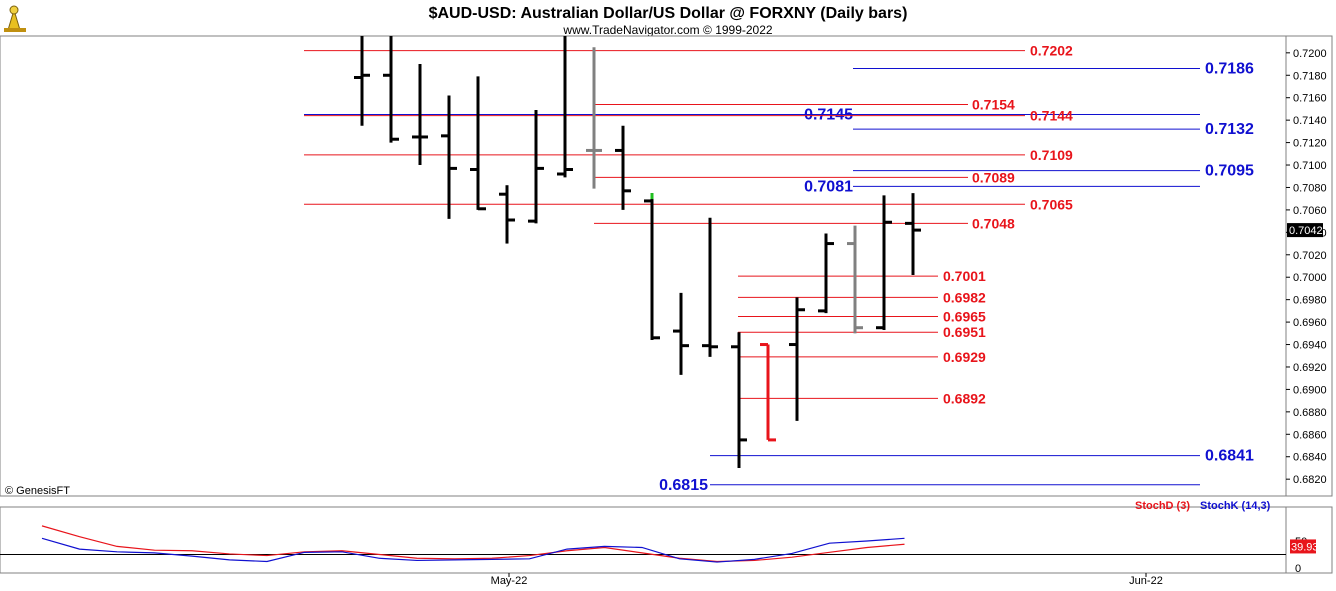  What do you see at coordinates (1310, 301) in the screenshot?
I see `price-tick-label: 0.6980` at bounding box center [1310, 301].